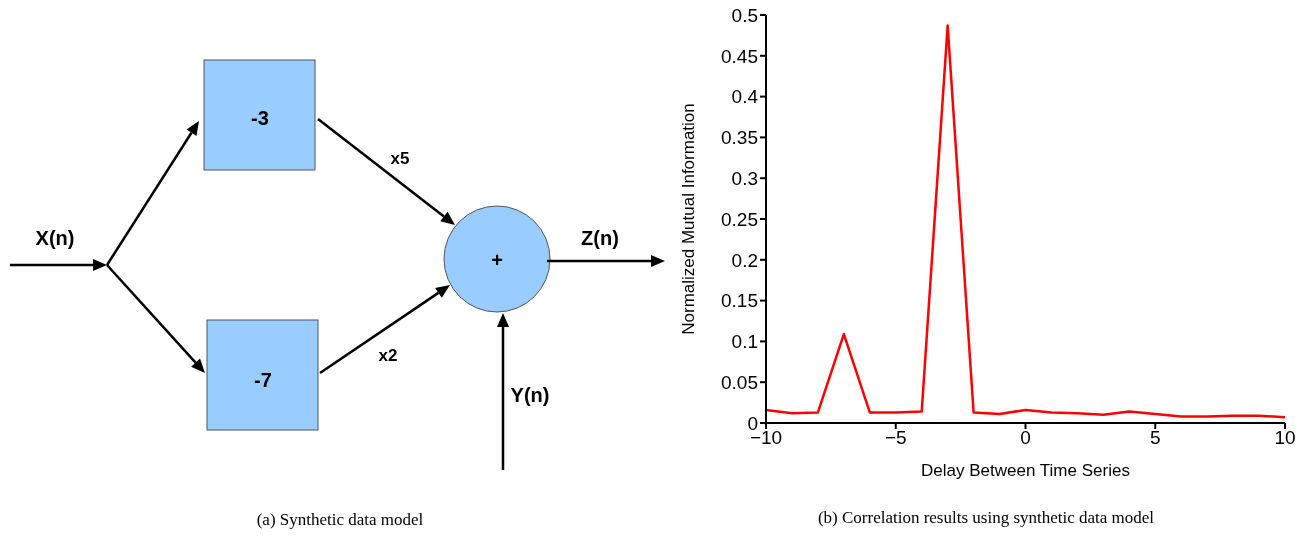  Describe the element at coordinates (689, 219) in the screenshot. I see `y-axis-title: Normalized Mutual Information` at that location.